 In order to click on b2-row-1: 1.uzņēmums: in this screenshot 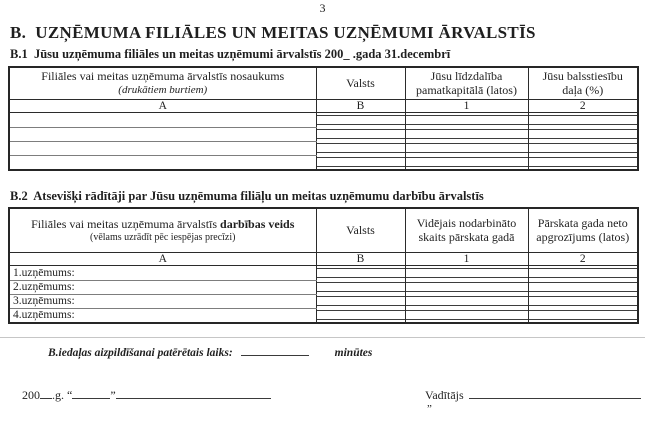, I will do `click(323, 273)`.